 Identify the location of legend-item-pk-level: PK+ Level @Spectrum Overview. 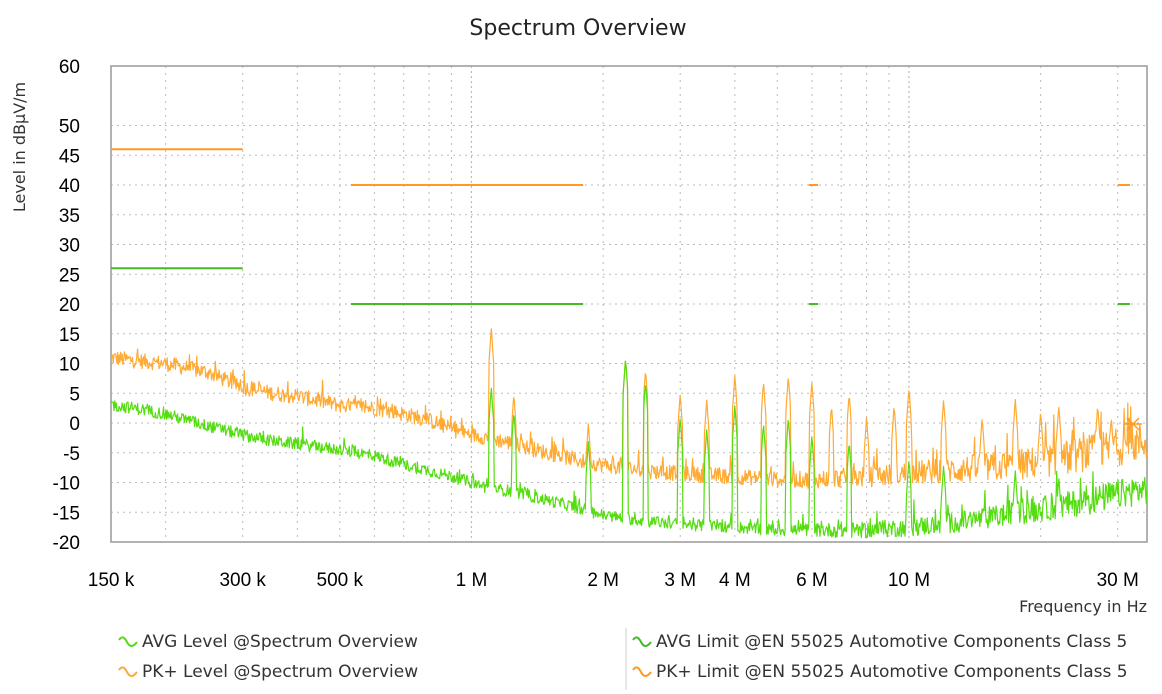
(268, 672).